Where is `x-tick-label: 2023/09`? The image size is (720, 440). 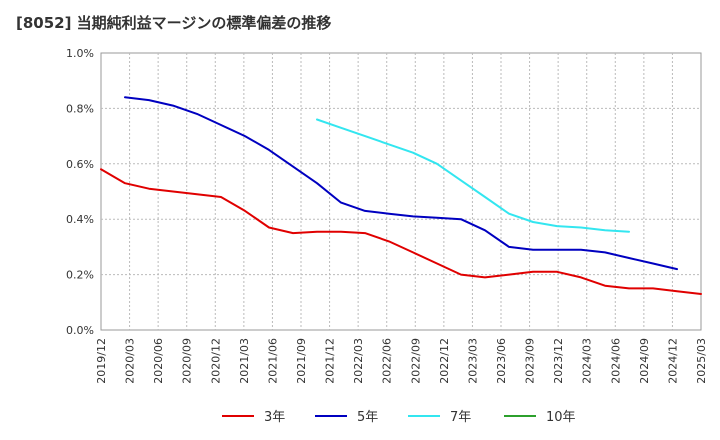
x-tick-label: 2023/09 is located at coordinates (530, 361).